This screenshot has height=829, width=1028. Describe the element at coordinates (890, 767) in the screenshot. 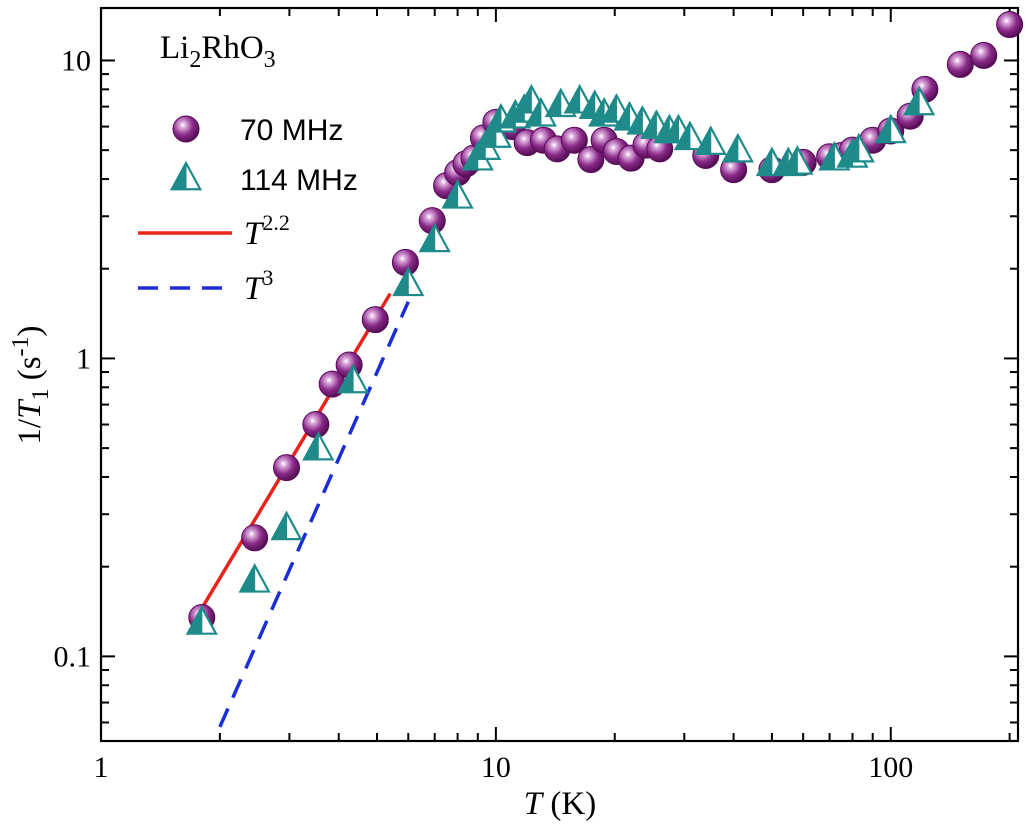

I see `x-tick-label: 100` at that location.